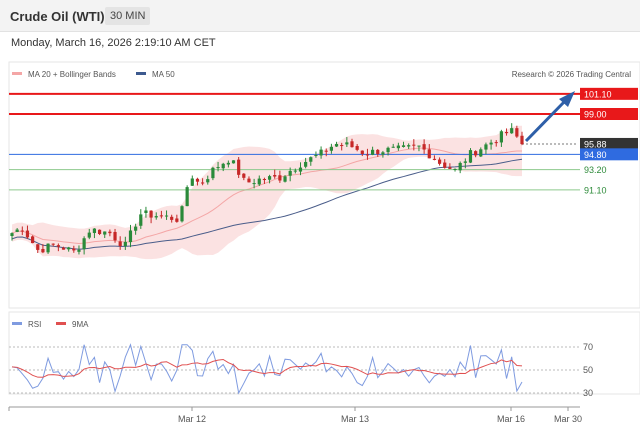 The height and width of the screenshot is (434, 640). I want to click on level-label-91.10: 91.10, so click(595, 190).